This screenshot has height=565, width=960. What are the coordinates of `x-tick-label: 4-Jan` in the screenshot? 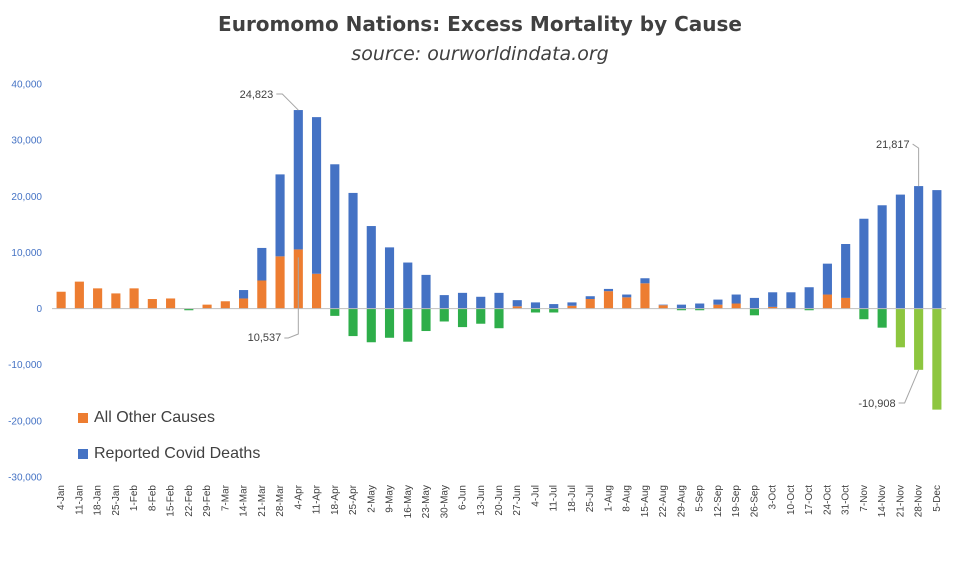 It's located at (61, 497).